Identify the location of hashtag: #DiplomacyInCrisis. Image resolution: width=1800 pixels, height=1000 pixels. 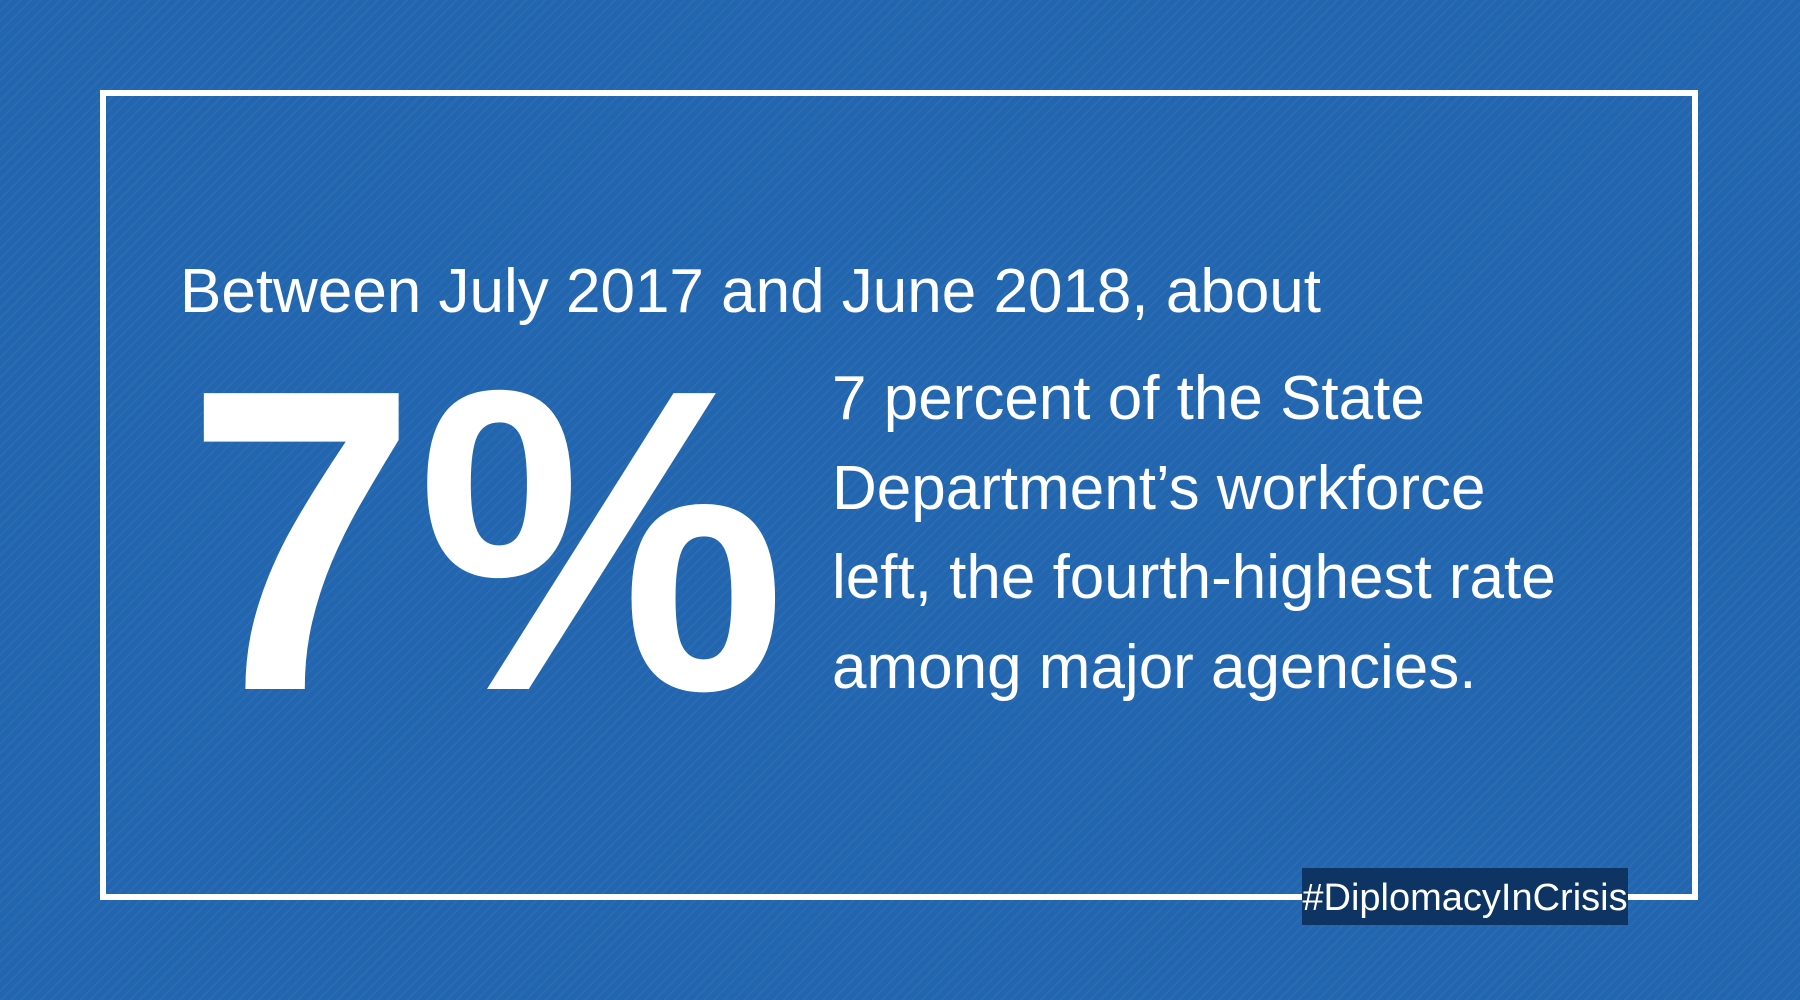
(1464, 898).